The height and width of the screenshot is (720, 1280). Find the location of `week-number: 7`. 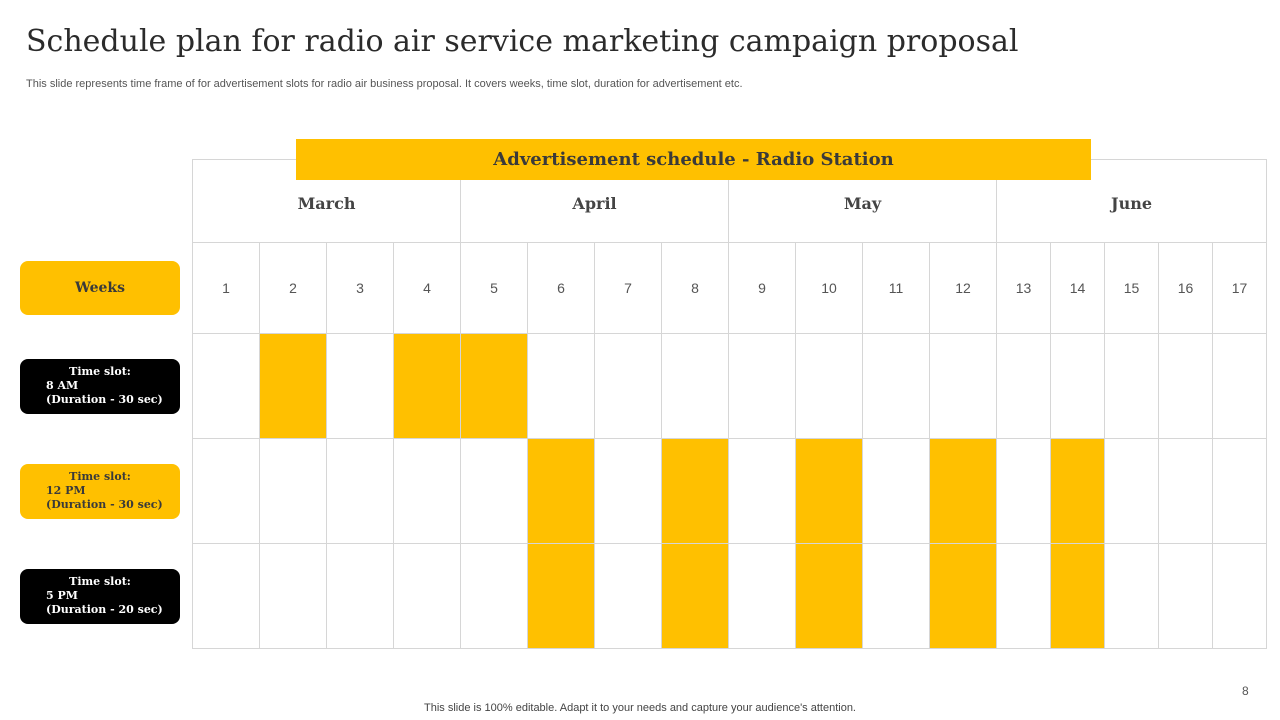

week-number: 7 is located at coordinates (628, 288).